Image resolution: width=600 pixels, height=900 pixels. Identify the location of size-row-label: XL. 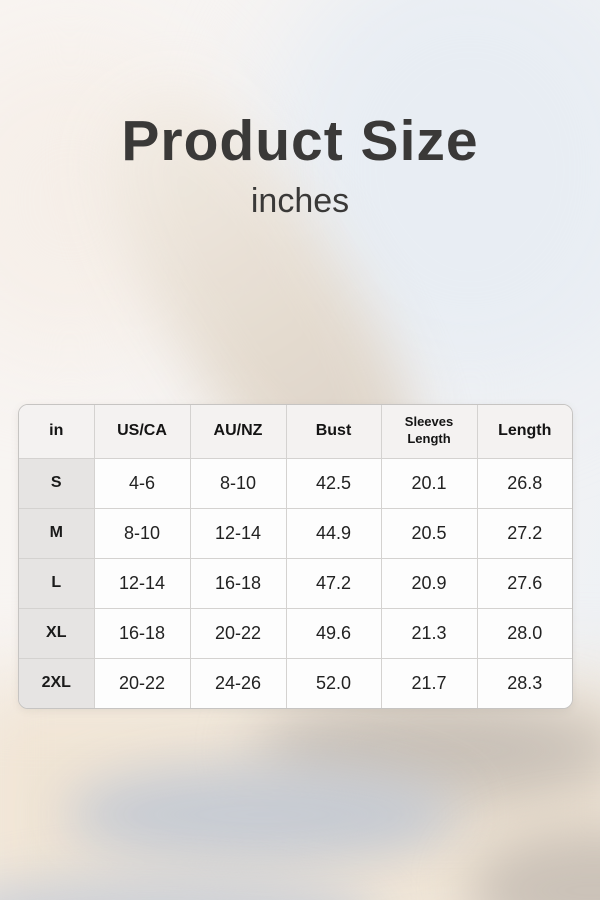
(57, 633).